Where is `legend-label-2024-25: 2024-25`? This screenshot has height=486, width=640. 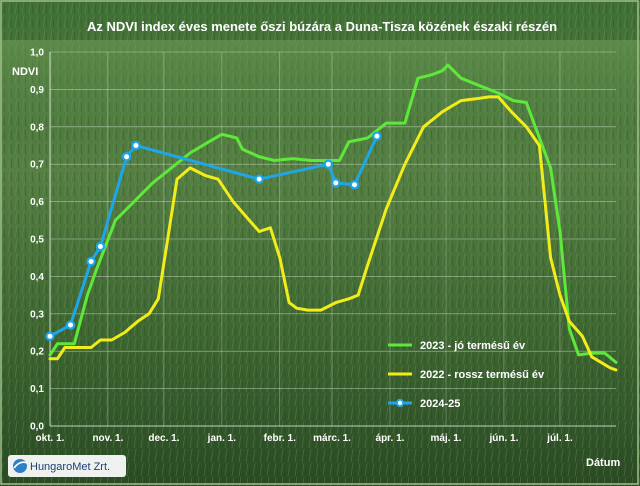
legend-label-2024-25: 2024-25 is located at coordinates (440, 404).